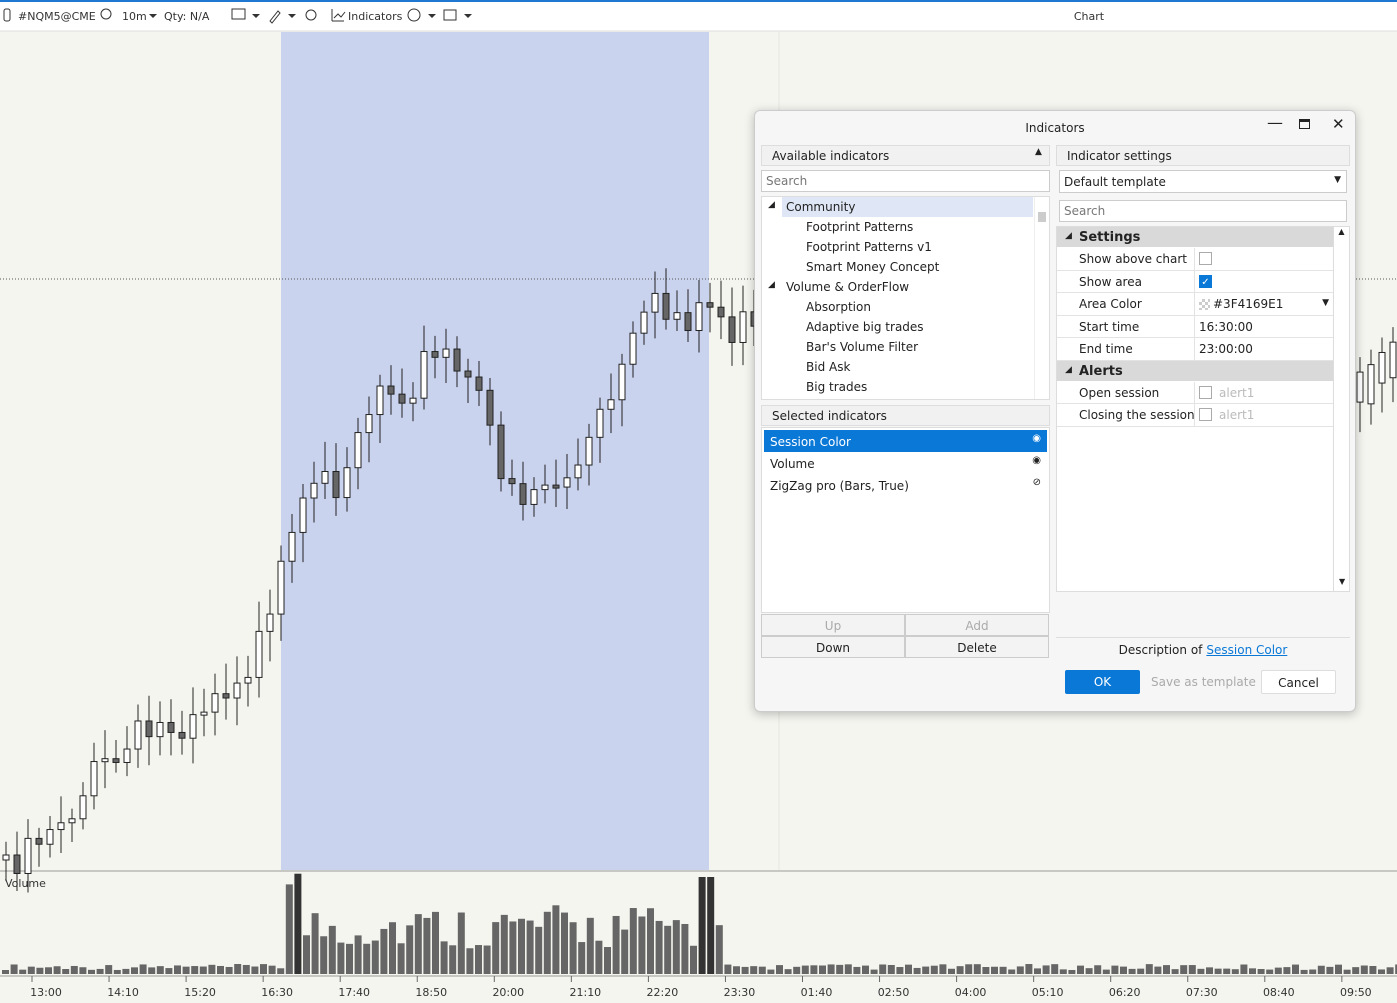  Describe the element at coordinates (828, 367) in the screenshot. I see `tree-item: Bid Ask` at that location.